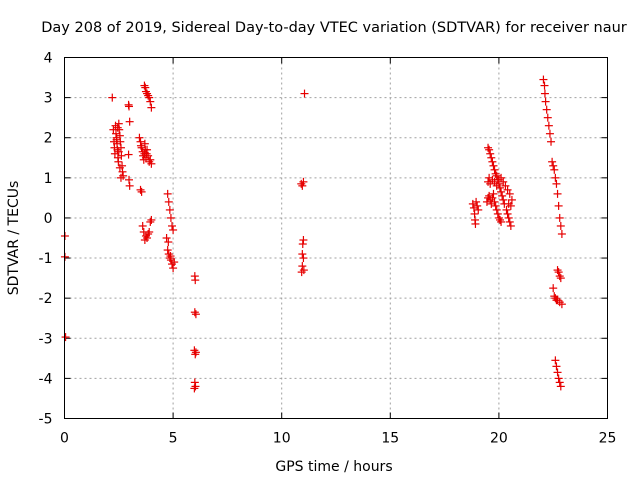 The image size is (640, 480). What do you see at coordinates (333, 467) in the screenshot?
I see `x-axis-label: GPS time / hours` at bounding box center [333, 467].